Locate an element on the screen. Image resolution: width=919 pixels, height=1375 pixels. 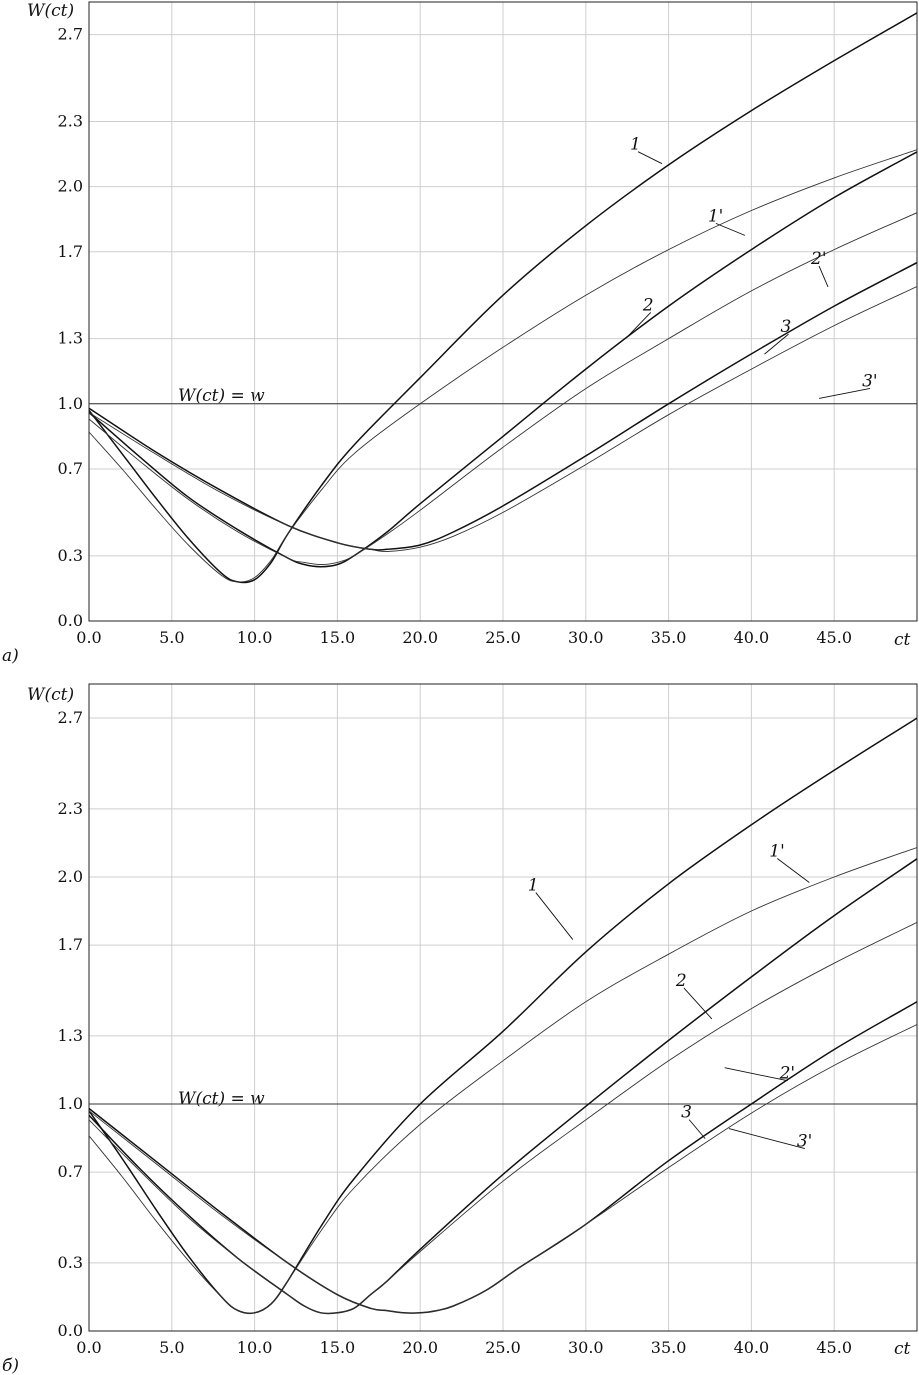
panel-label: a) is located at coordinates (10, 656).